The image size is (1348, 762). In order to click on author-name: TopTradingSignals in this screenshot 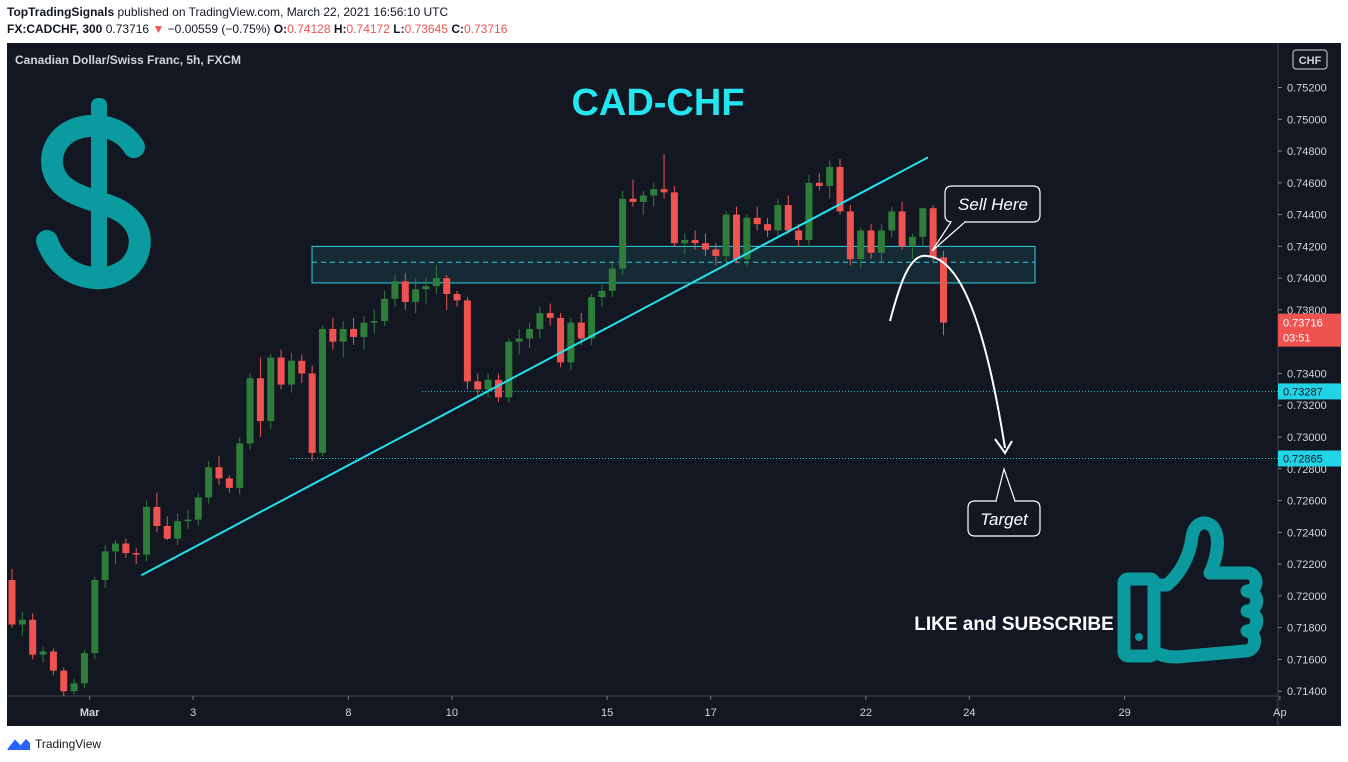, I will do `click(61, 12)`.